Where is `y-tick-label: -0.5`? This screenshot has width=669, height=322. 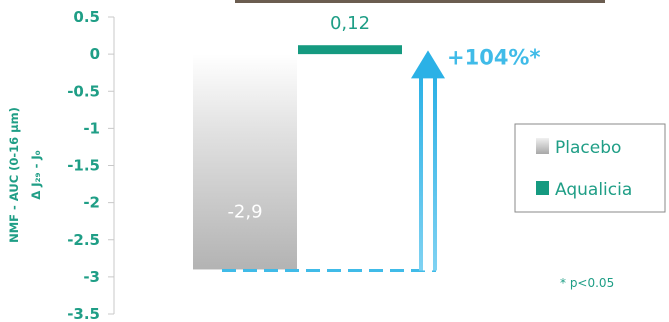 y-tick-label: -0.5 is located at coordinates (83, 91).